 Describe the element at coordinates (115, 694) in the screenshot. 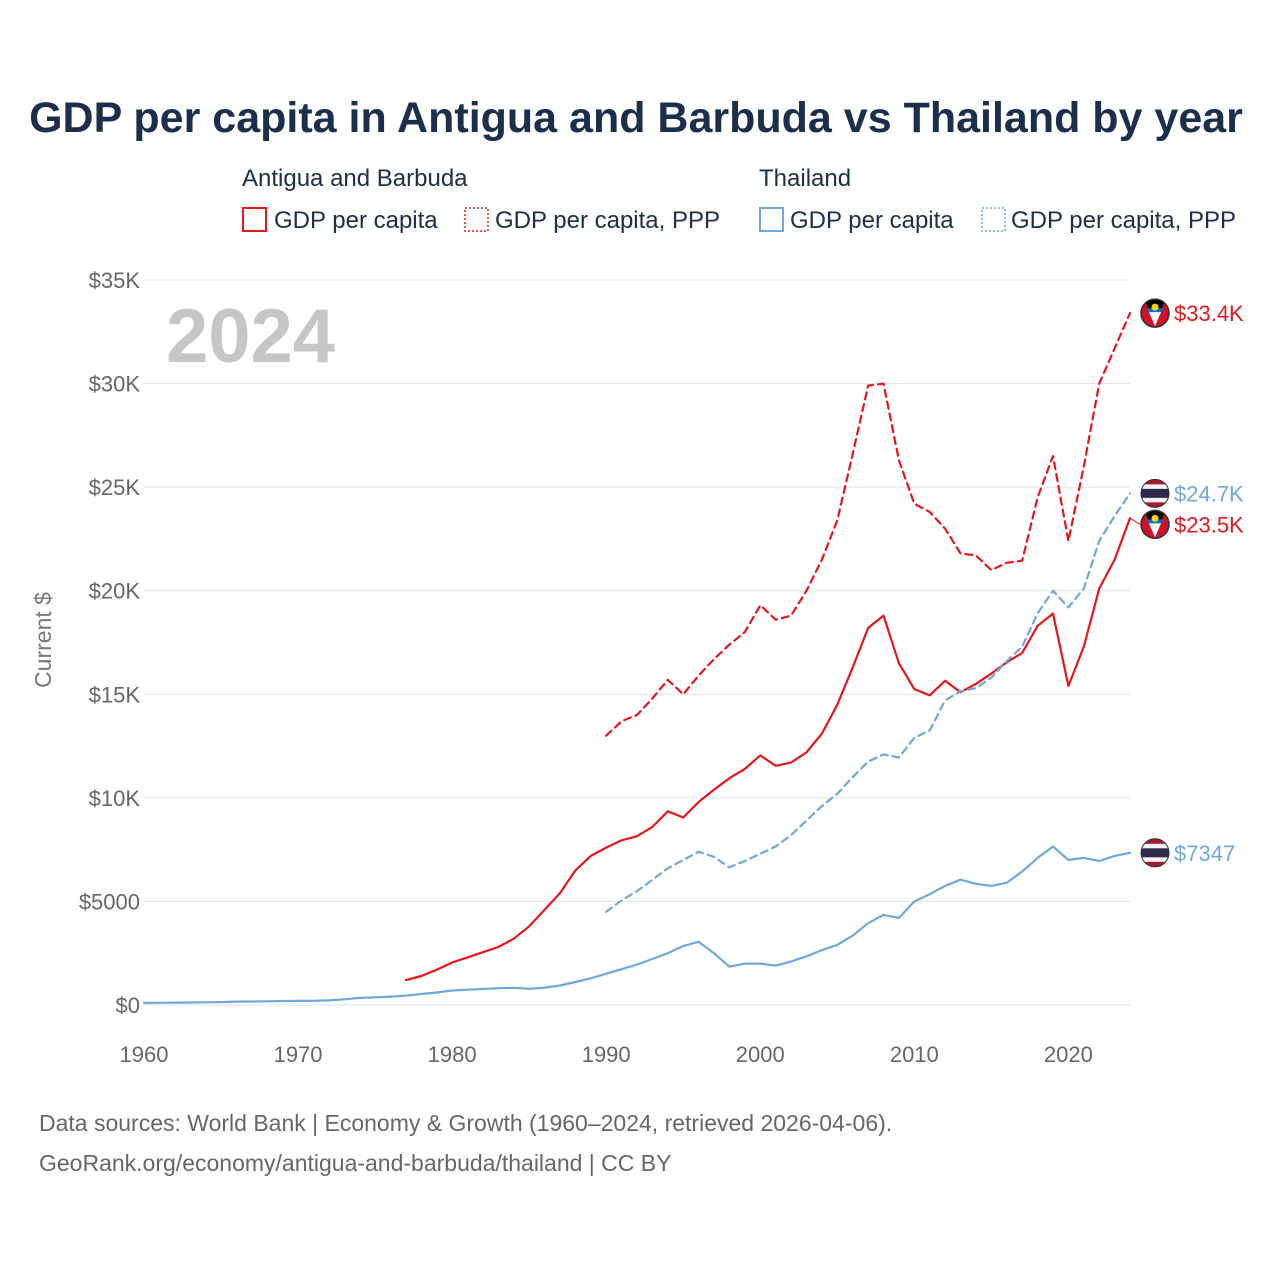

I see `y-tick-label: $15K` at that location.